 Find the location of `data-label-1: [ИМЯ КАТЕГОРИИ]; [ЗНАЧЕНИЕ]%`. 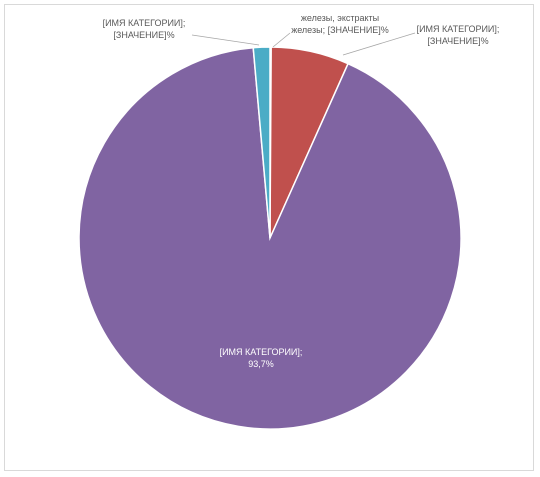

data-label-1: [ИМЯ КАТЕГОРИИ]; [ЗНАЧЕНИЕ]% is located at coordinates (458, 35).